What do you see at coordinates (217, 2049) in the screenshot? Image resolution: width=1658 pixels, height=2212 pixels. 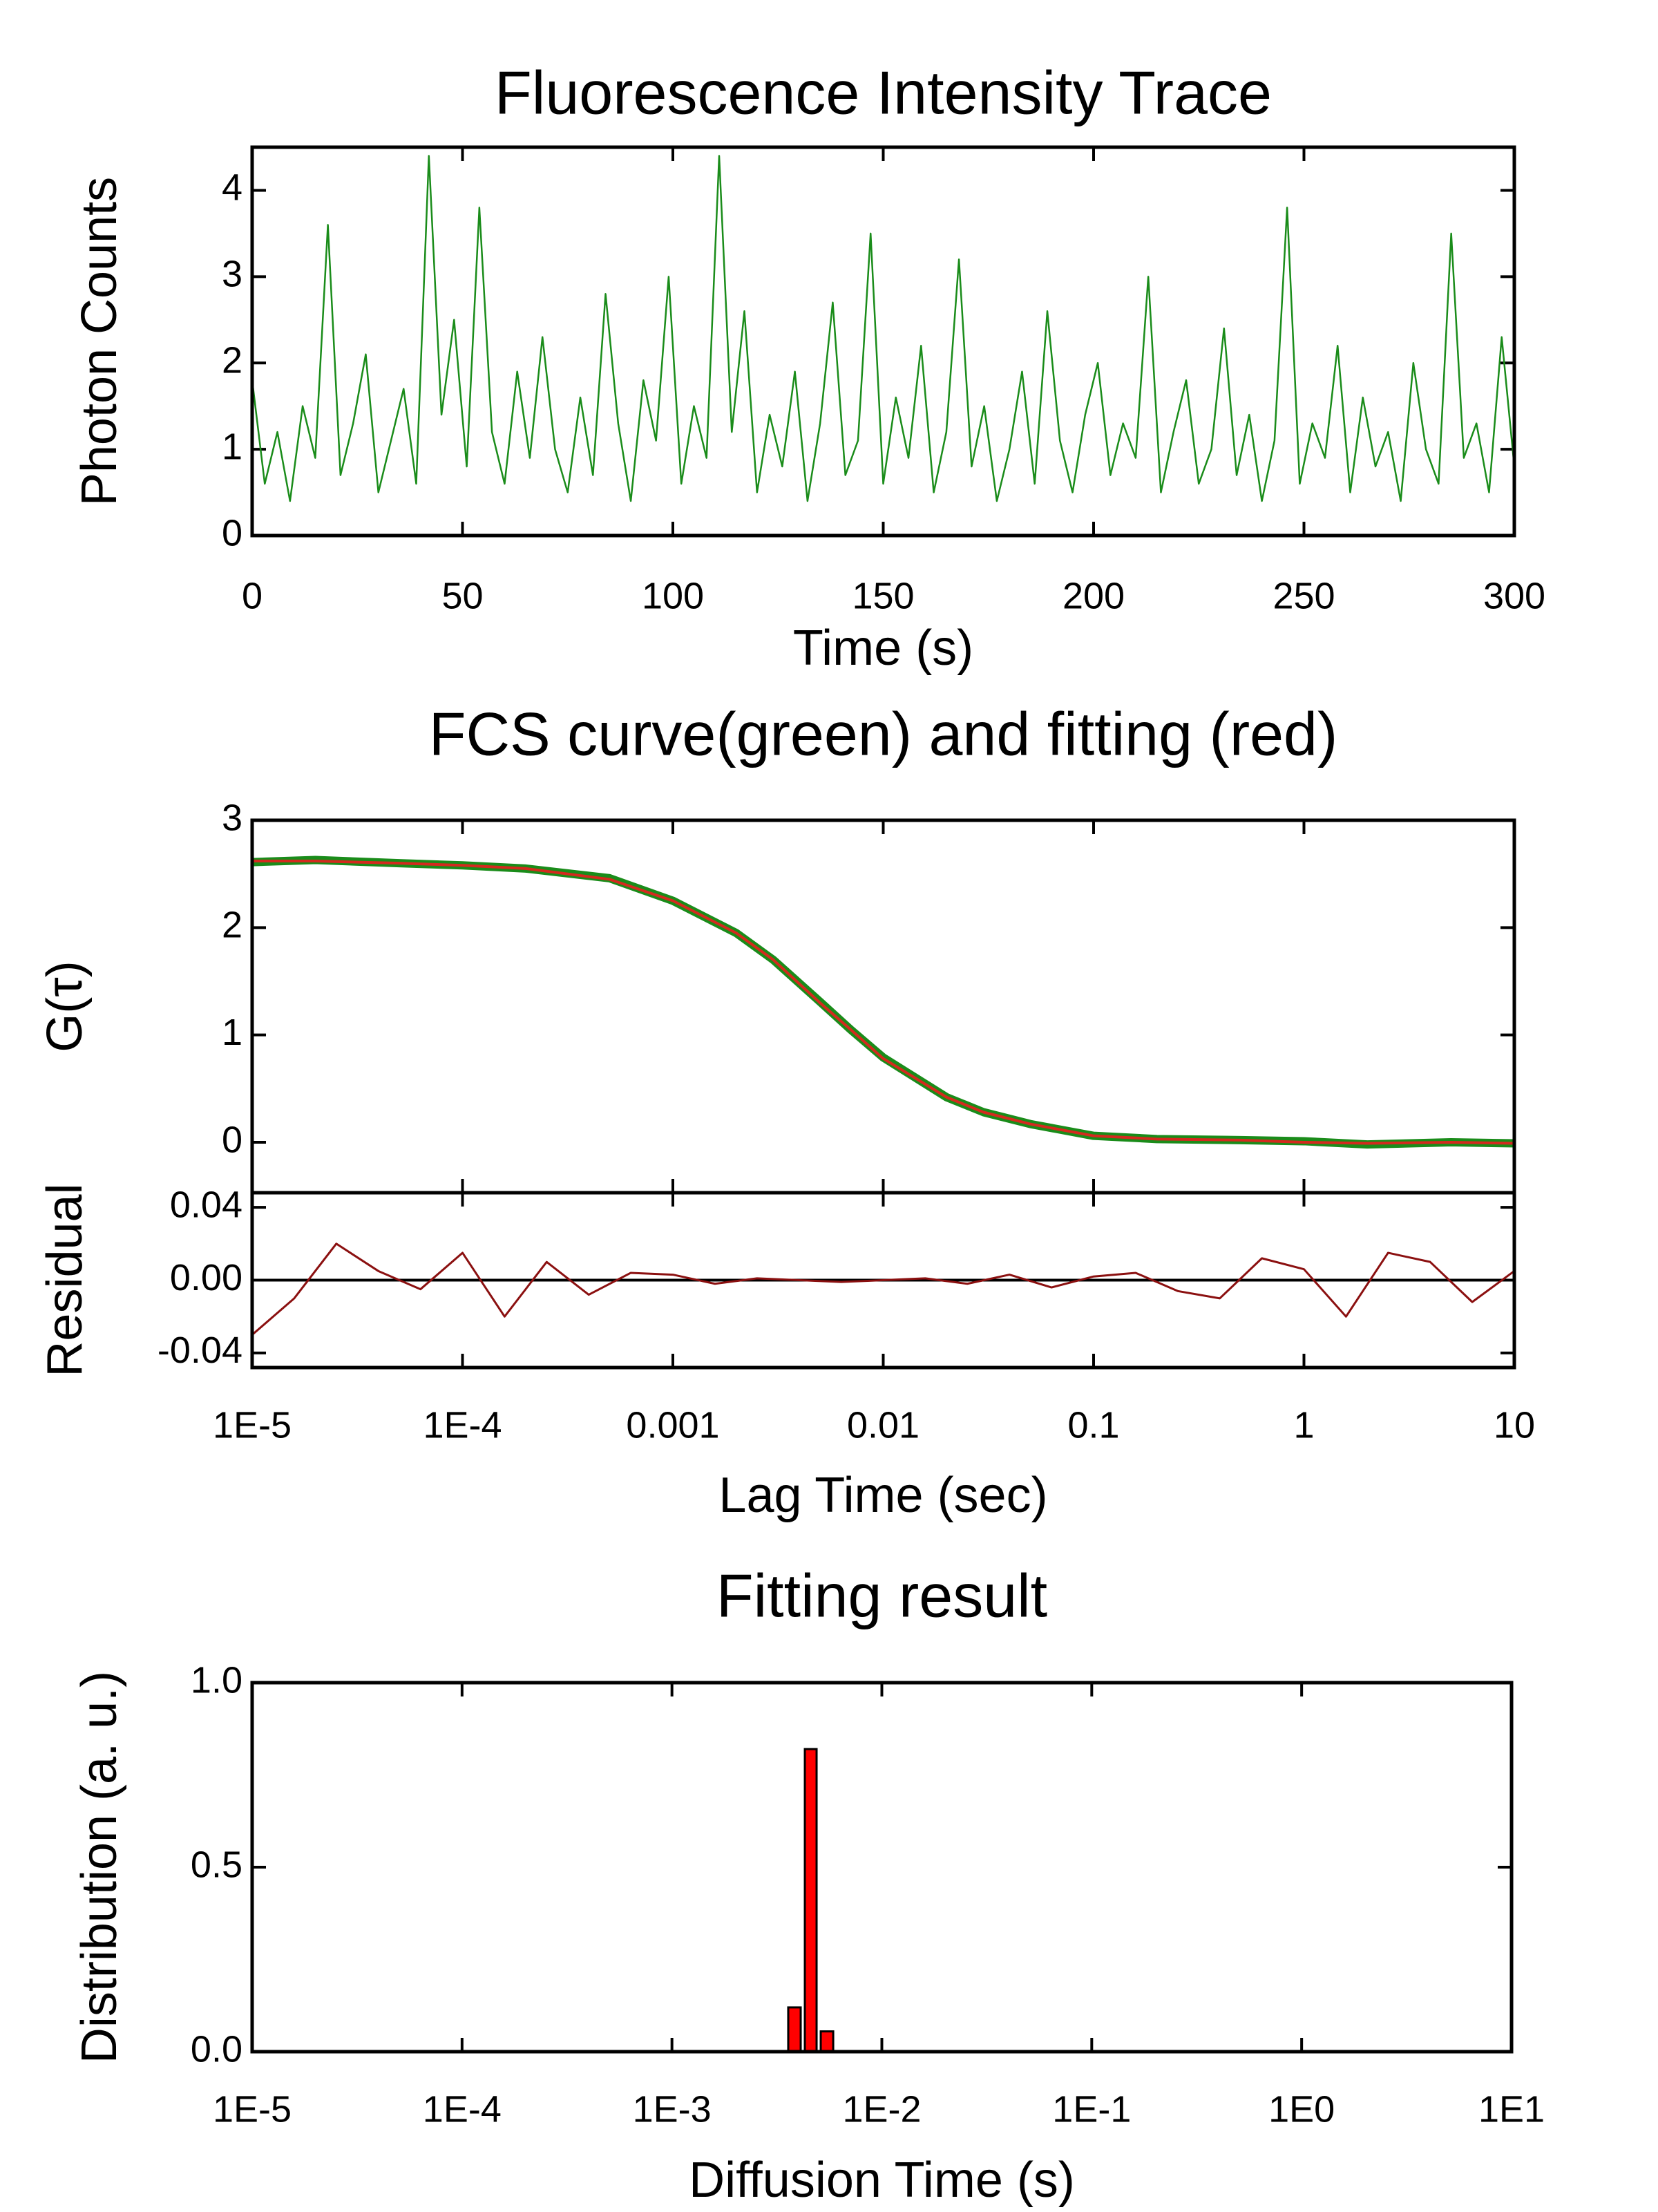 I see `y-tick-label: 0.0` at bounding box center [217, 2049].